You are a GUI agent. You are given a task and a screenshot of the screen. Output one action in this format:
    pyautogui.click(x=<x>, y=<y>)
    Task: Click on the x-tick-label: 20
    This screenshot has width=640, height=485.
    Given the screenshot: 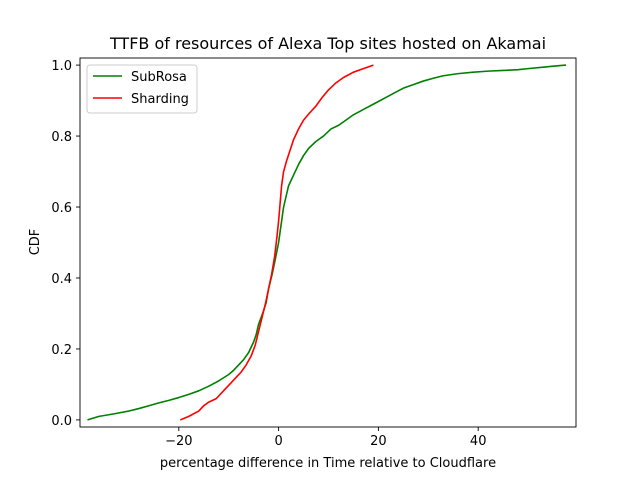 What is the action you would take?
    pyautogui.click(x=378, y=441)
    